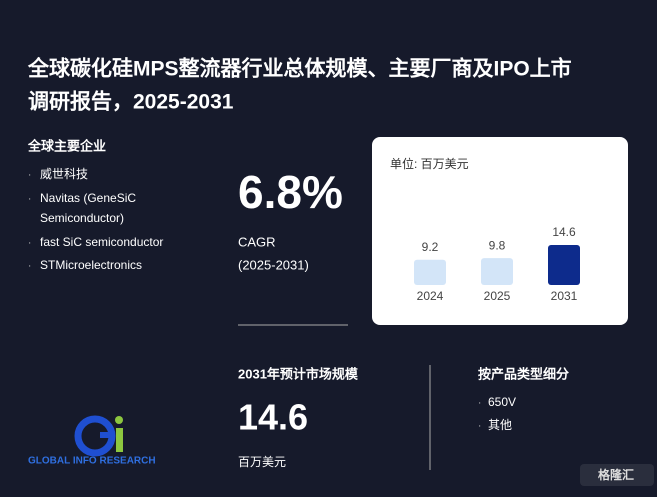 The width and height of the screenshot is (657, 497). I want to click on section-title: 按产品类型细分, so click(523, 373).